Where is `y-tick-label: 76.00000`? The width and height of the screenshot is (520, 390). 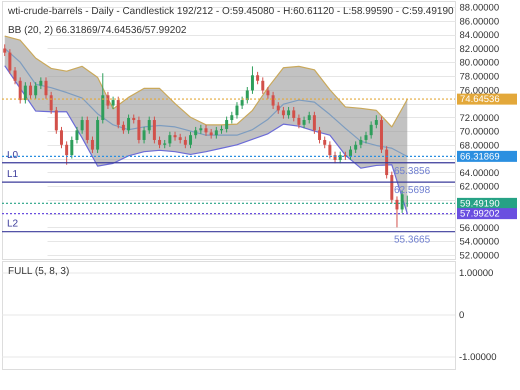 y-tick-label: 76.00000 is located at coordinates (480, 90).